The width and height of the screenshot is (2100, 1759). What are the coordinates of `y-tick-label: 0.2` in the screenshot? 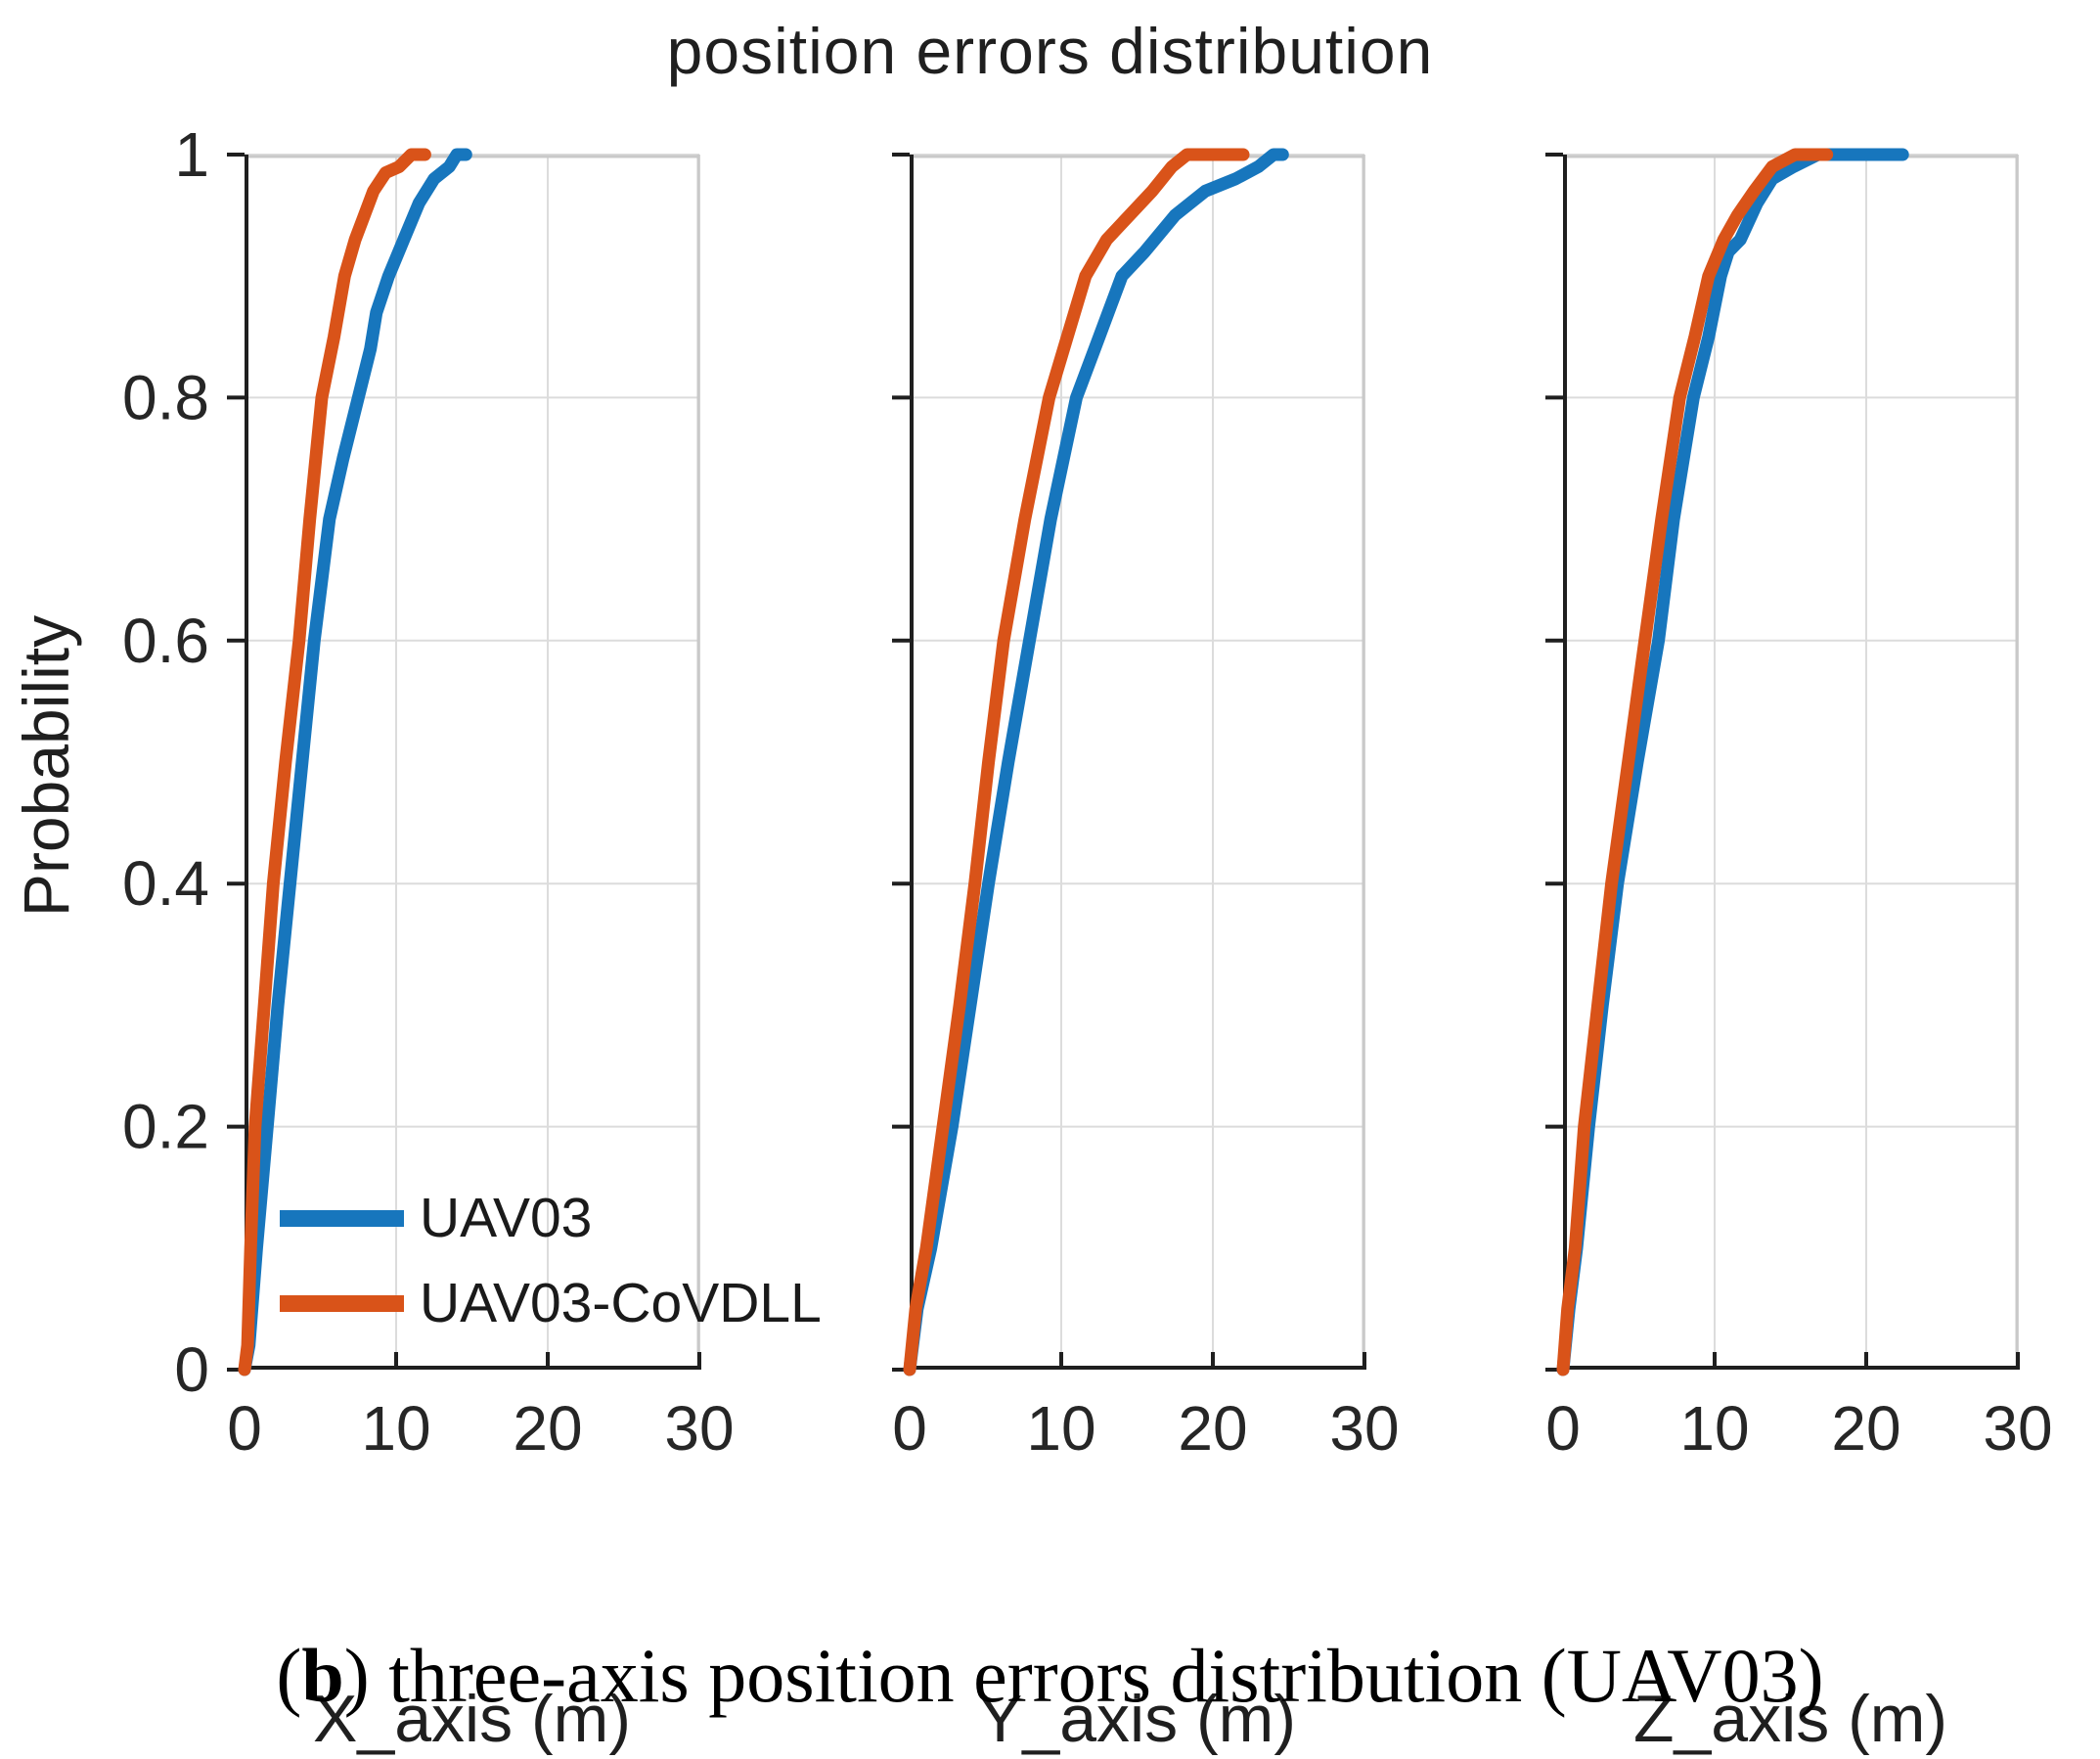 It's located at (166, 1127).